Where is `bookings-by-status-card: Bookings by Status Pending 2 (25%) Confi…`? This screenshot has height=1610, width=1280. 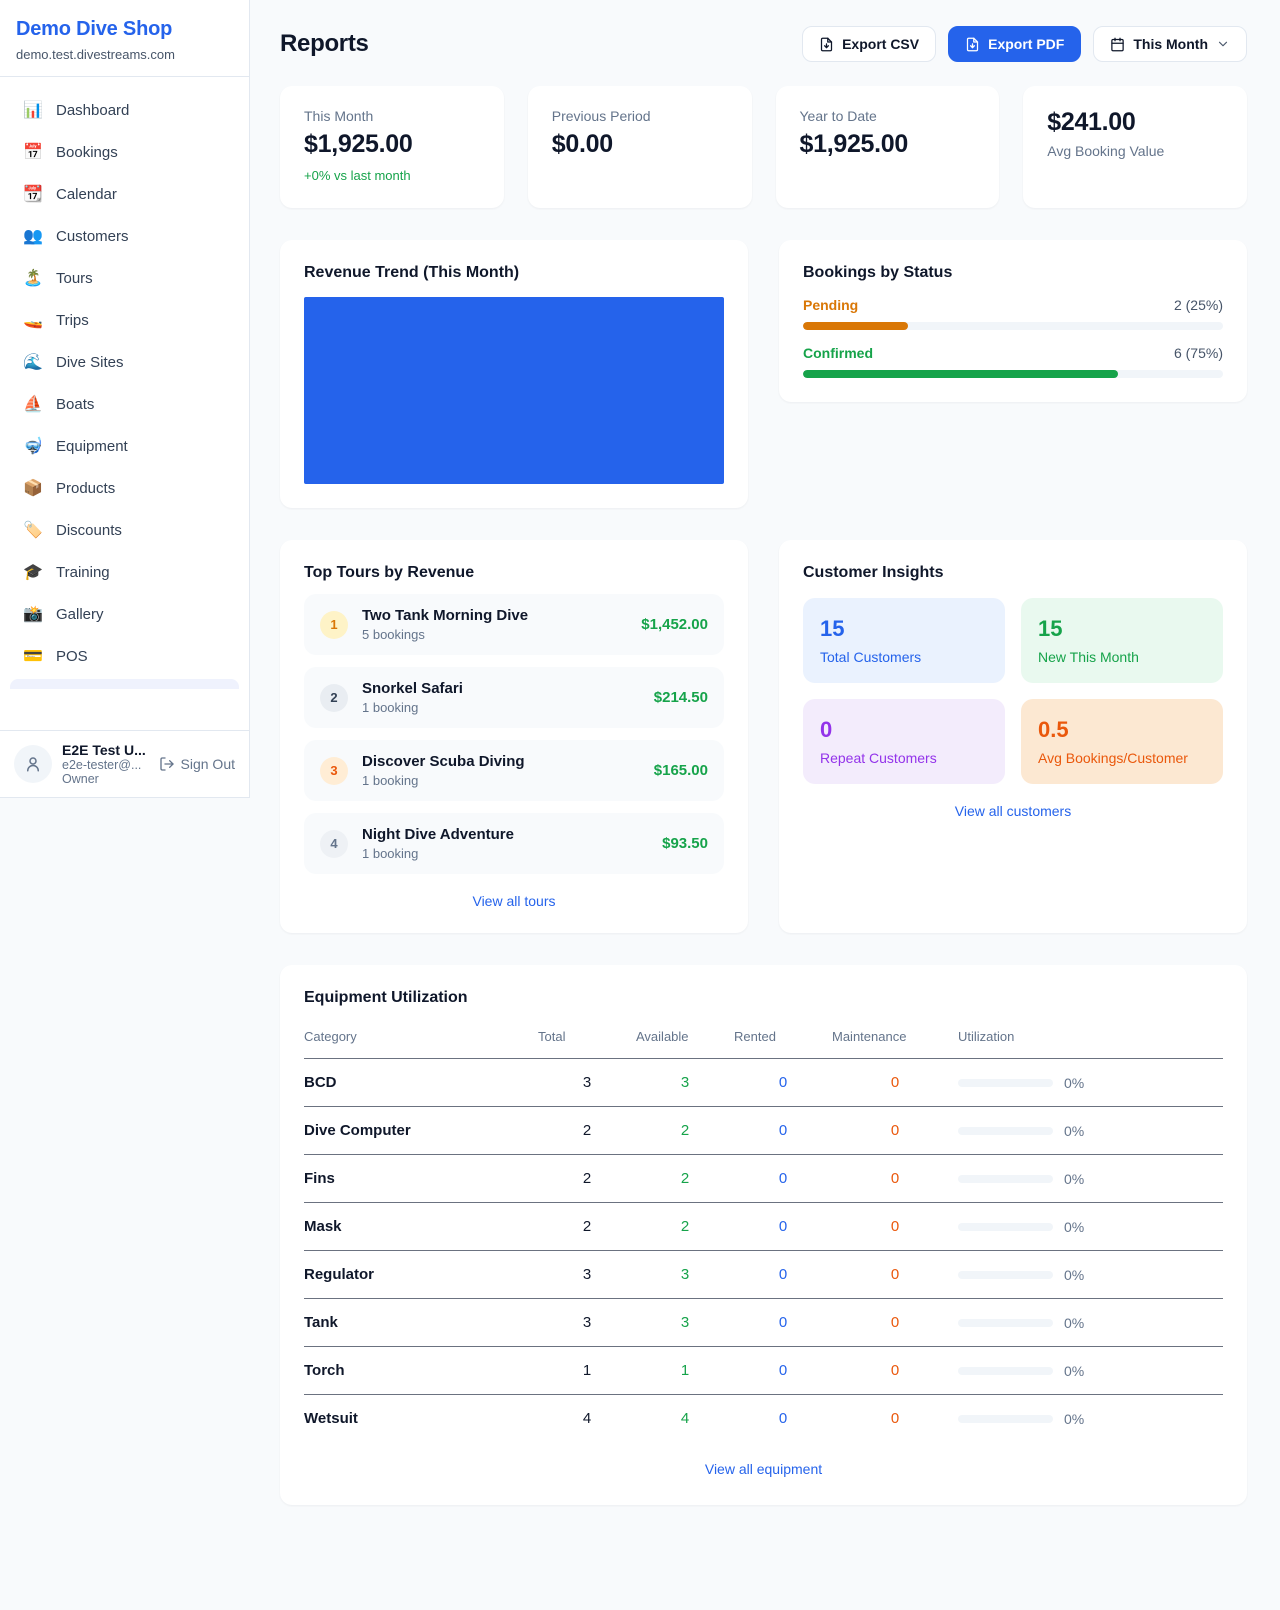
bookings-by-status-card: Bookings by Status Pending 2 (25%) Confi… is located at coordinates (1013, 321).